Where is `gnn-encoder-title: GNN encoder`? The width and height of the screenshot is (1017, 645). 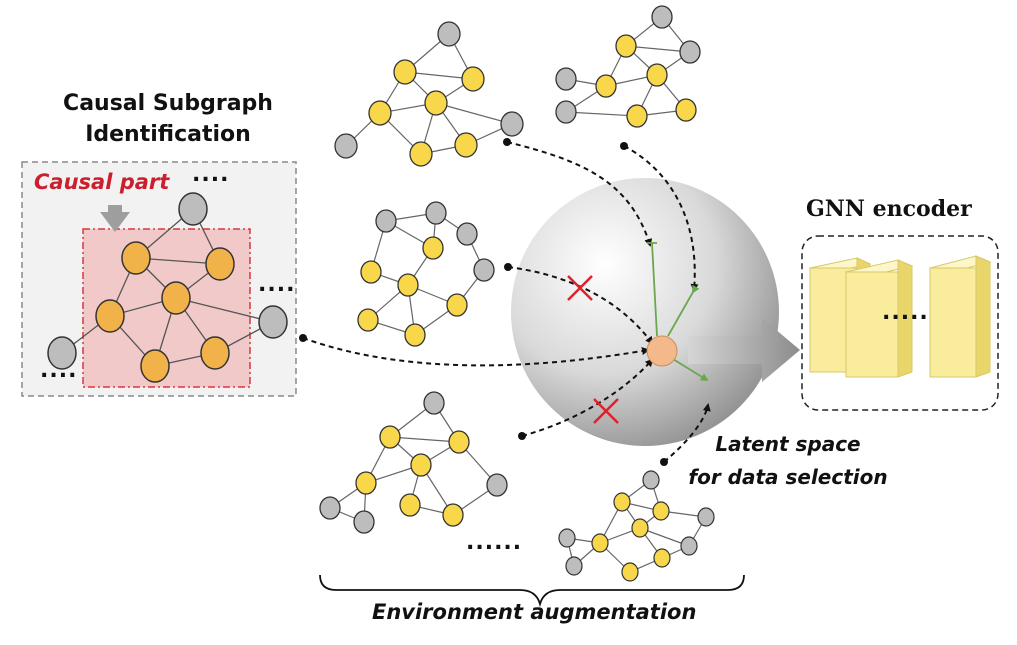 gnn-encoder-title: GNN encoder is located at coordinates (889, 209).